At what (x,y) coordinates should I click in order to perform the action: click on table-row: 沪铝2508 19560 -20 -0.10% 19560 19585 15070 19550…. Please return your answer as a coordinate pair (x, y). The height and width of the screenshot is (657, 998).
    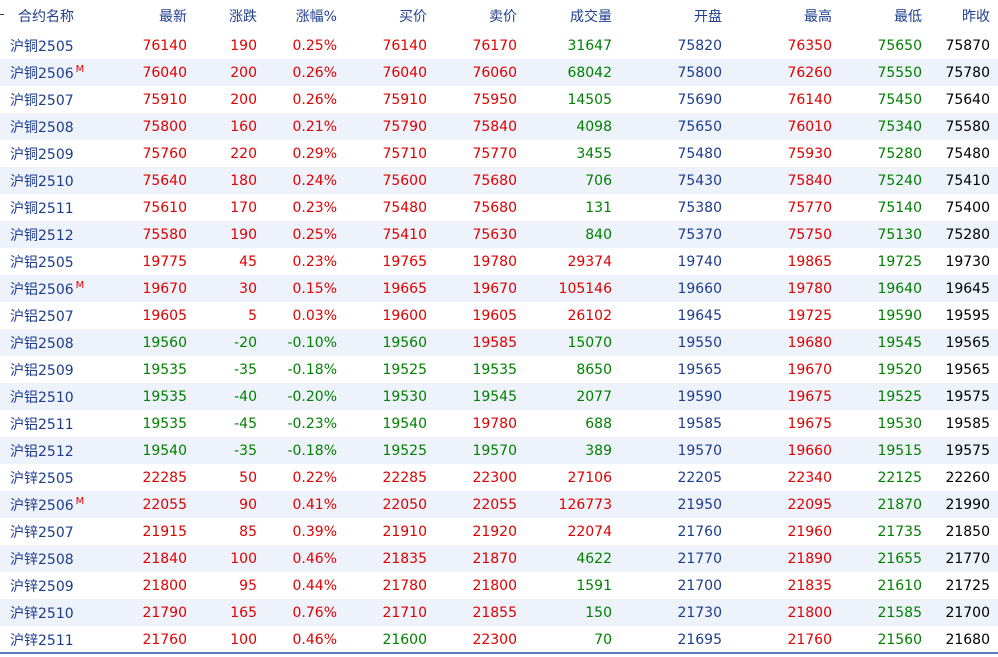
    Looking at the image, I should click on (499, 342).